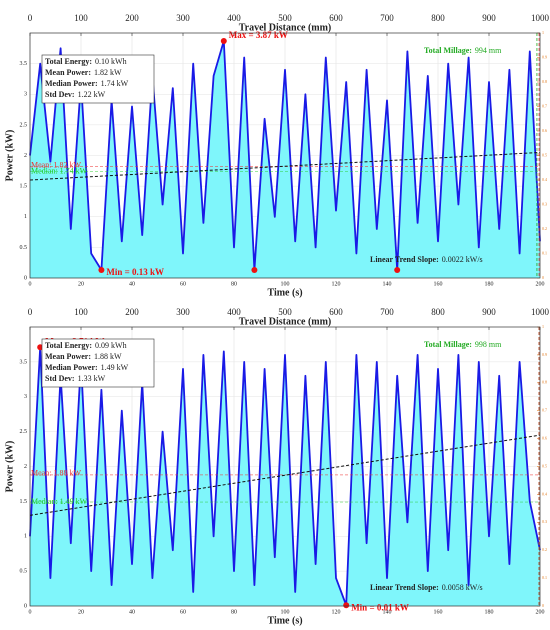 Image resolution: width=550 pixels, height=630 pixels. Describe the element at coordinates (24, 502) in the screenshot. I see `y-tick-label: 1.5` at that location.